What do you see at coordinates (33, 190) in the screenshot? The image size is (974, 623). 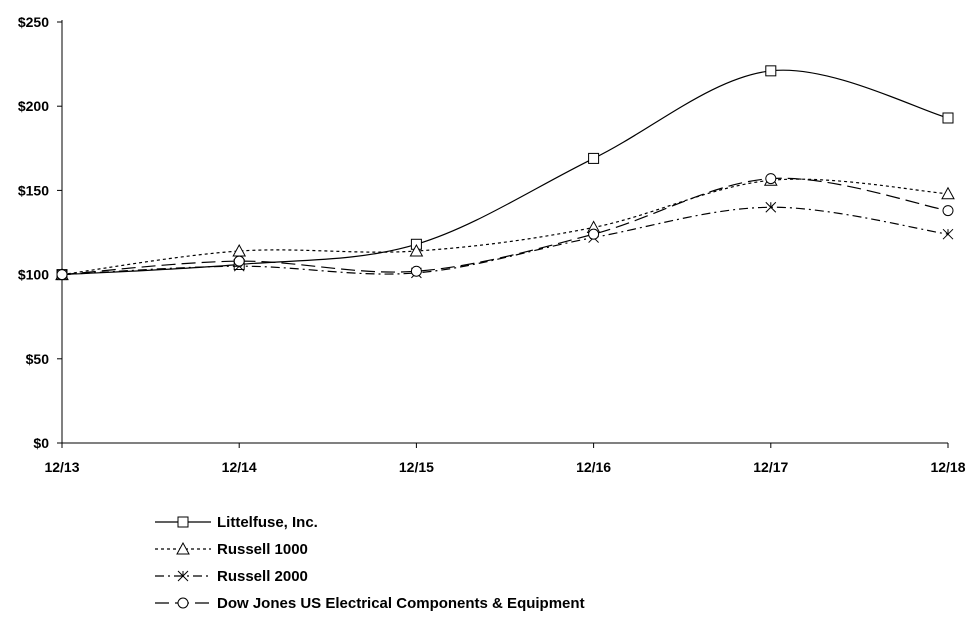 I see `y-tick-label: $150` at bounding box center [33, 190].